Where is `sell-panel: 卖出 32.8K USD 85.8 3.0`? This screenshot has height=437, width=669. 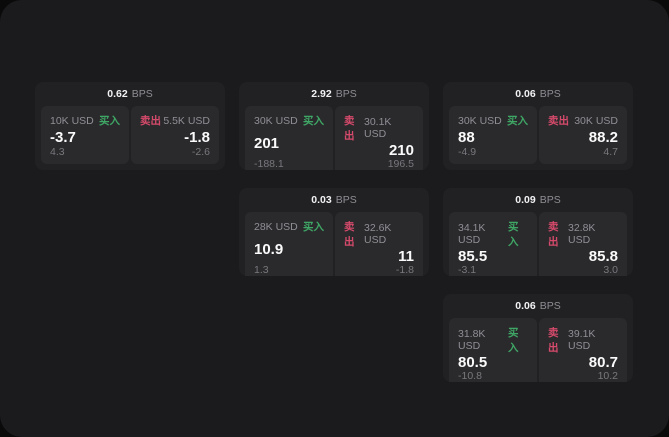
sell-panel: 卖出 32.8K USD 85.8 3.0 is located at coordinates (583, 244).